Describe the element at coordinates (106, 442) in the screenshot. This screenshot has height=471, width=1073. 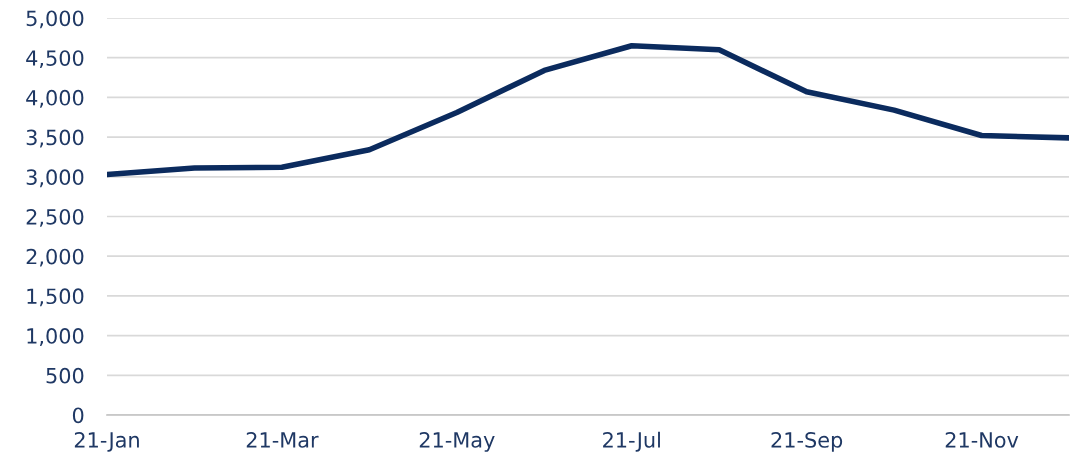
I see `x-tick-label: 21-Jan` at that location.